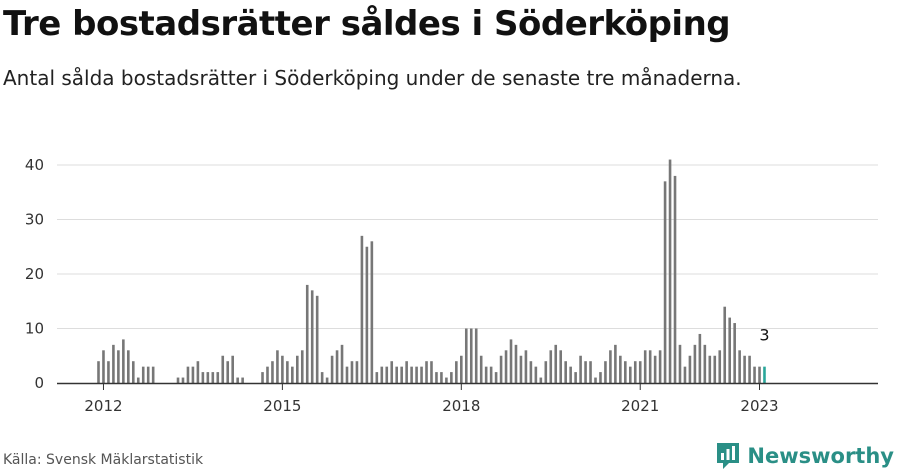 The width and height of the screenshot is (900, 474). What do you see at coordinates (820, 456) in the screenshot?
I see `brand-name: Newsworthy` at bounding box center [820, 456].